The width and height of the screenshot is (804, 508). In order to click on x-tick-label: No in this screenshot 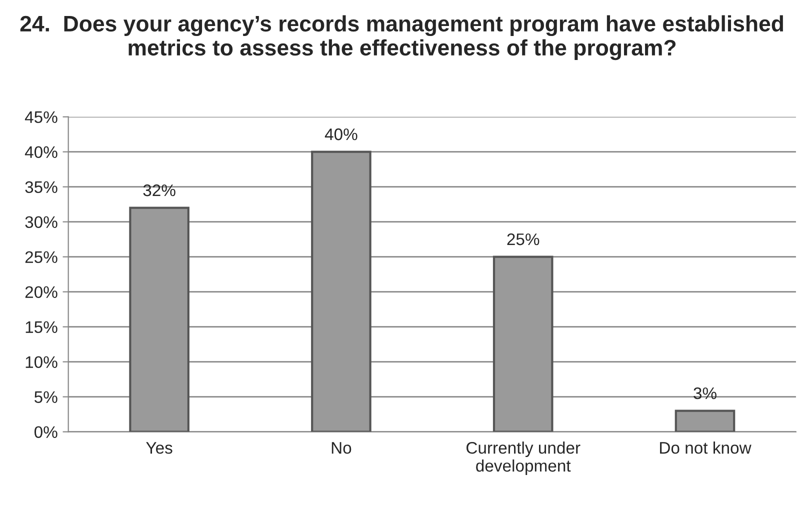, I will do `click(342, 448)`.